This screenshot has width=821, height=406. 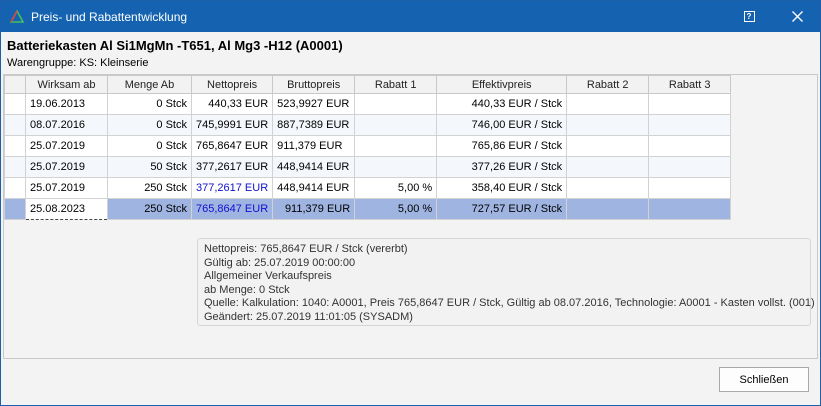 What do you see at coordinates (15, 84) in the screenshot?
I see `row-indicator-header` at bounding box center [15, 84].